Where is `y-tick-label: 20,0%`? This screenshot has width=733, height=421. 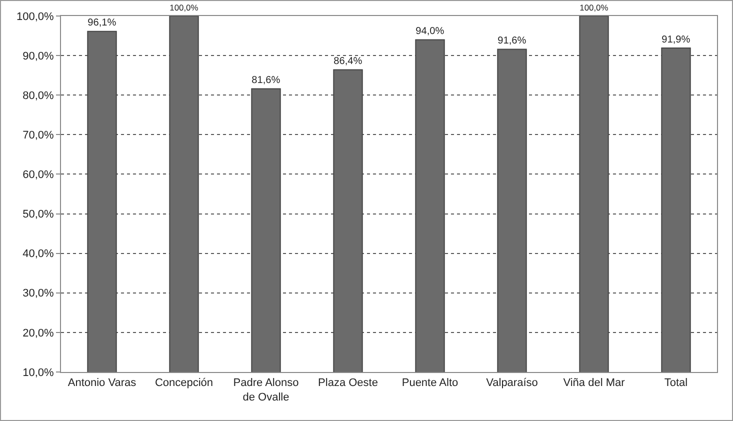
y-tick-label: 20,0% is located at coordinates (38, 333).